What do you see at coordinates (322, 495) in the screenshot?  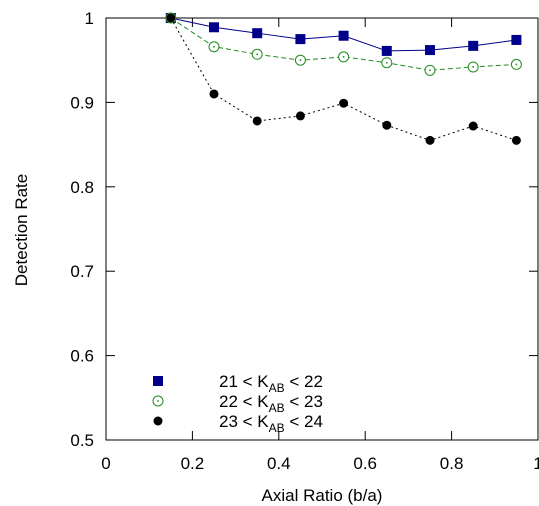 I see `x-axis-label: Axial Ratio (b/a)` at bounding box center [322, 495].